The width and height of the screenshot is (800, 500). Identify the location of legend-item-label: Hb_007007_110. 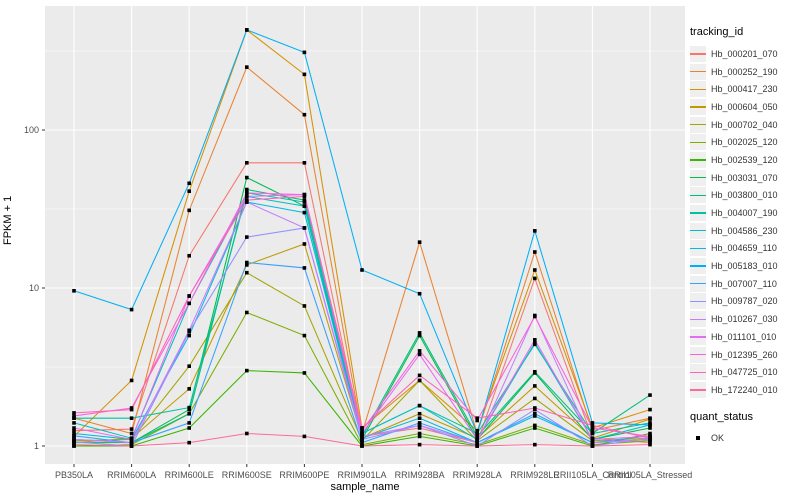
(744, 283).